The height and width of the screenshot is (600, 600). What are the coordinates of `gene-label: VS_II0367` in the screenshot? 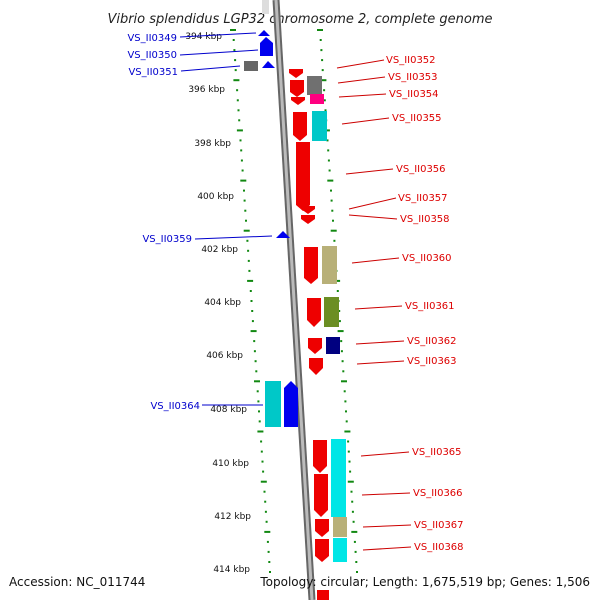 It's located at (439, 525).